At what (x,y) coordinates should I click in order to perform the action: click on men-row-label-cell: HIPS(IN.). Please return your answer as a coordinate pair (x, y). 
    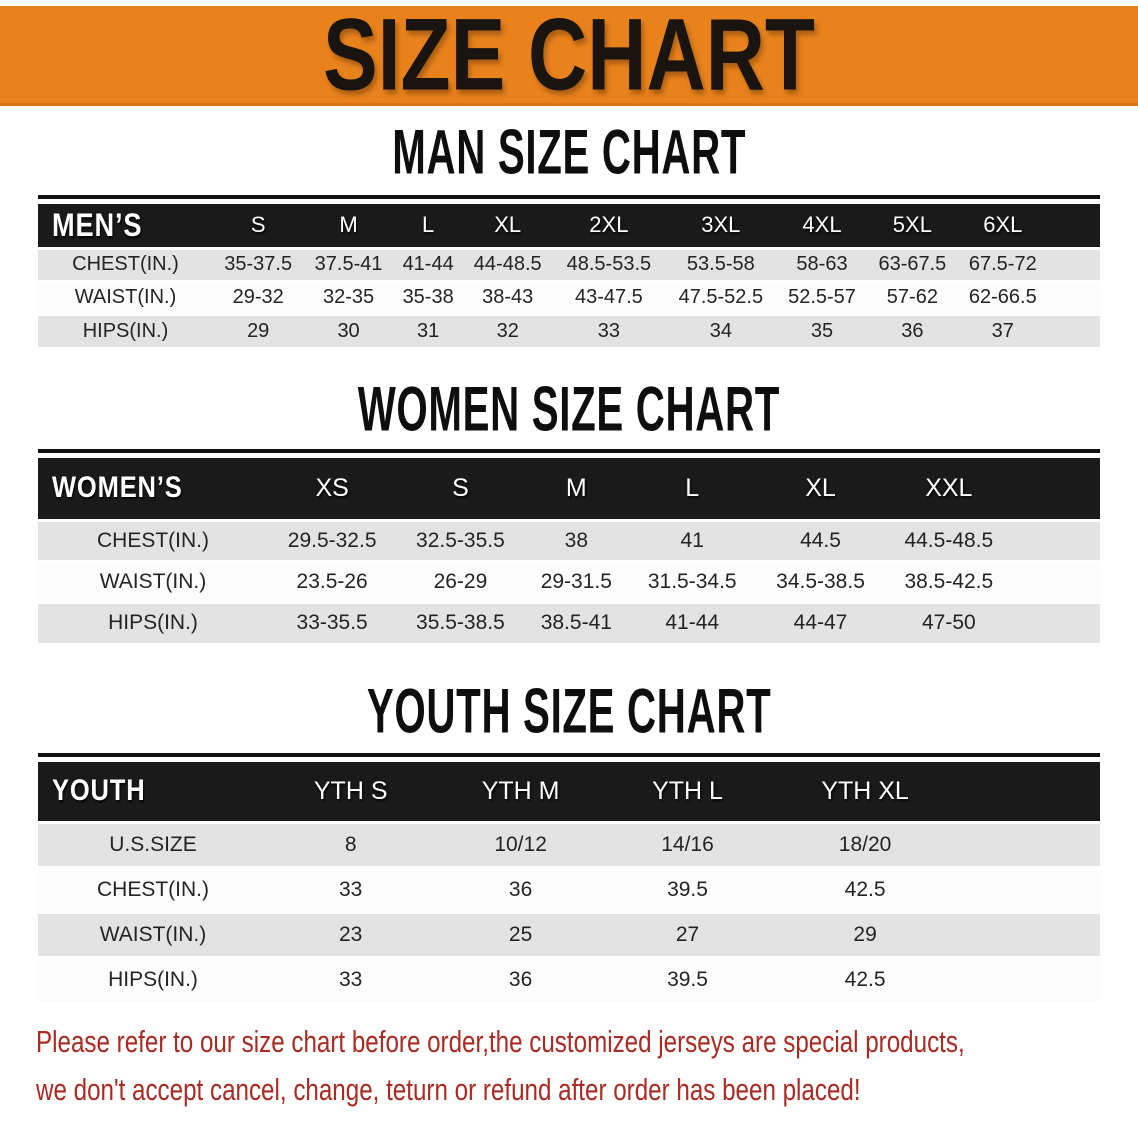
    Looking at the image, I should click on (125, 329).